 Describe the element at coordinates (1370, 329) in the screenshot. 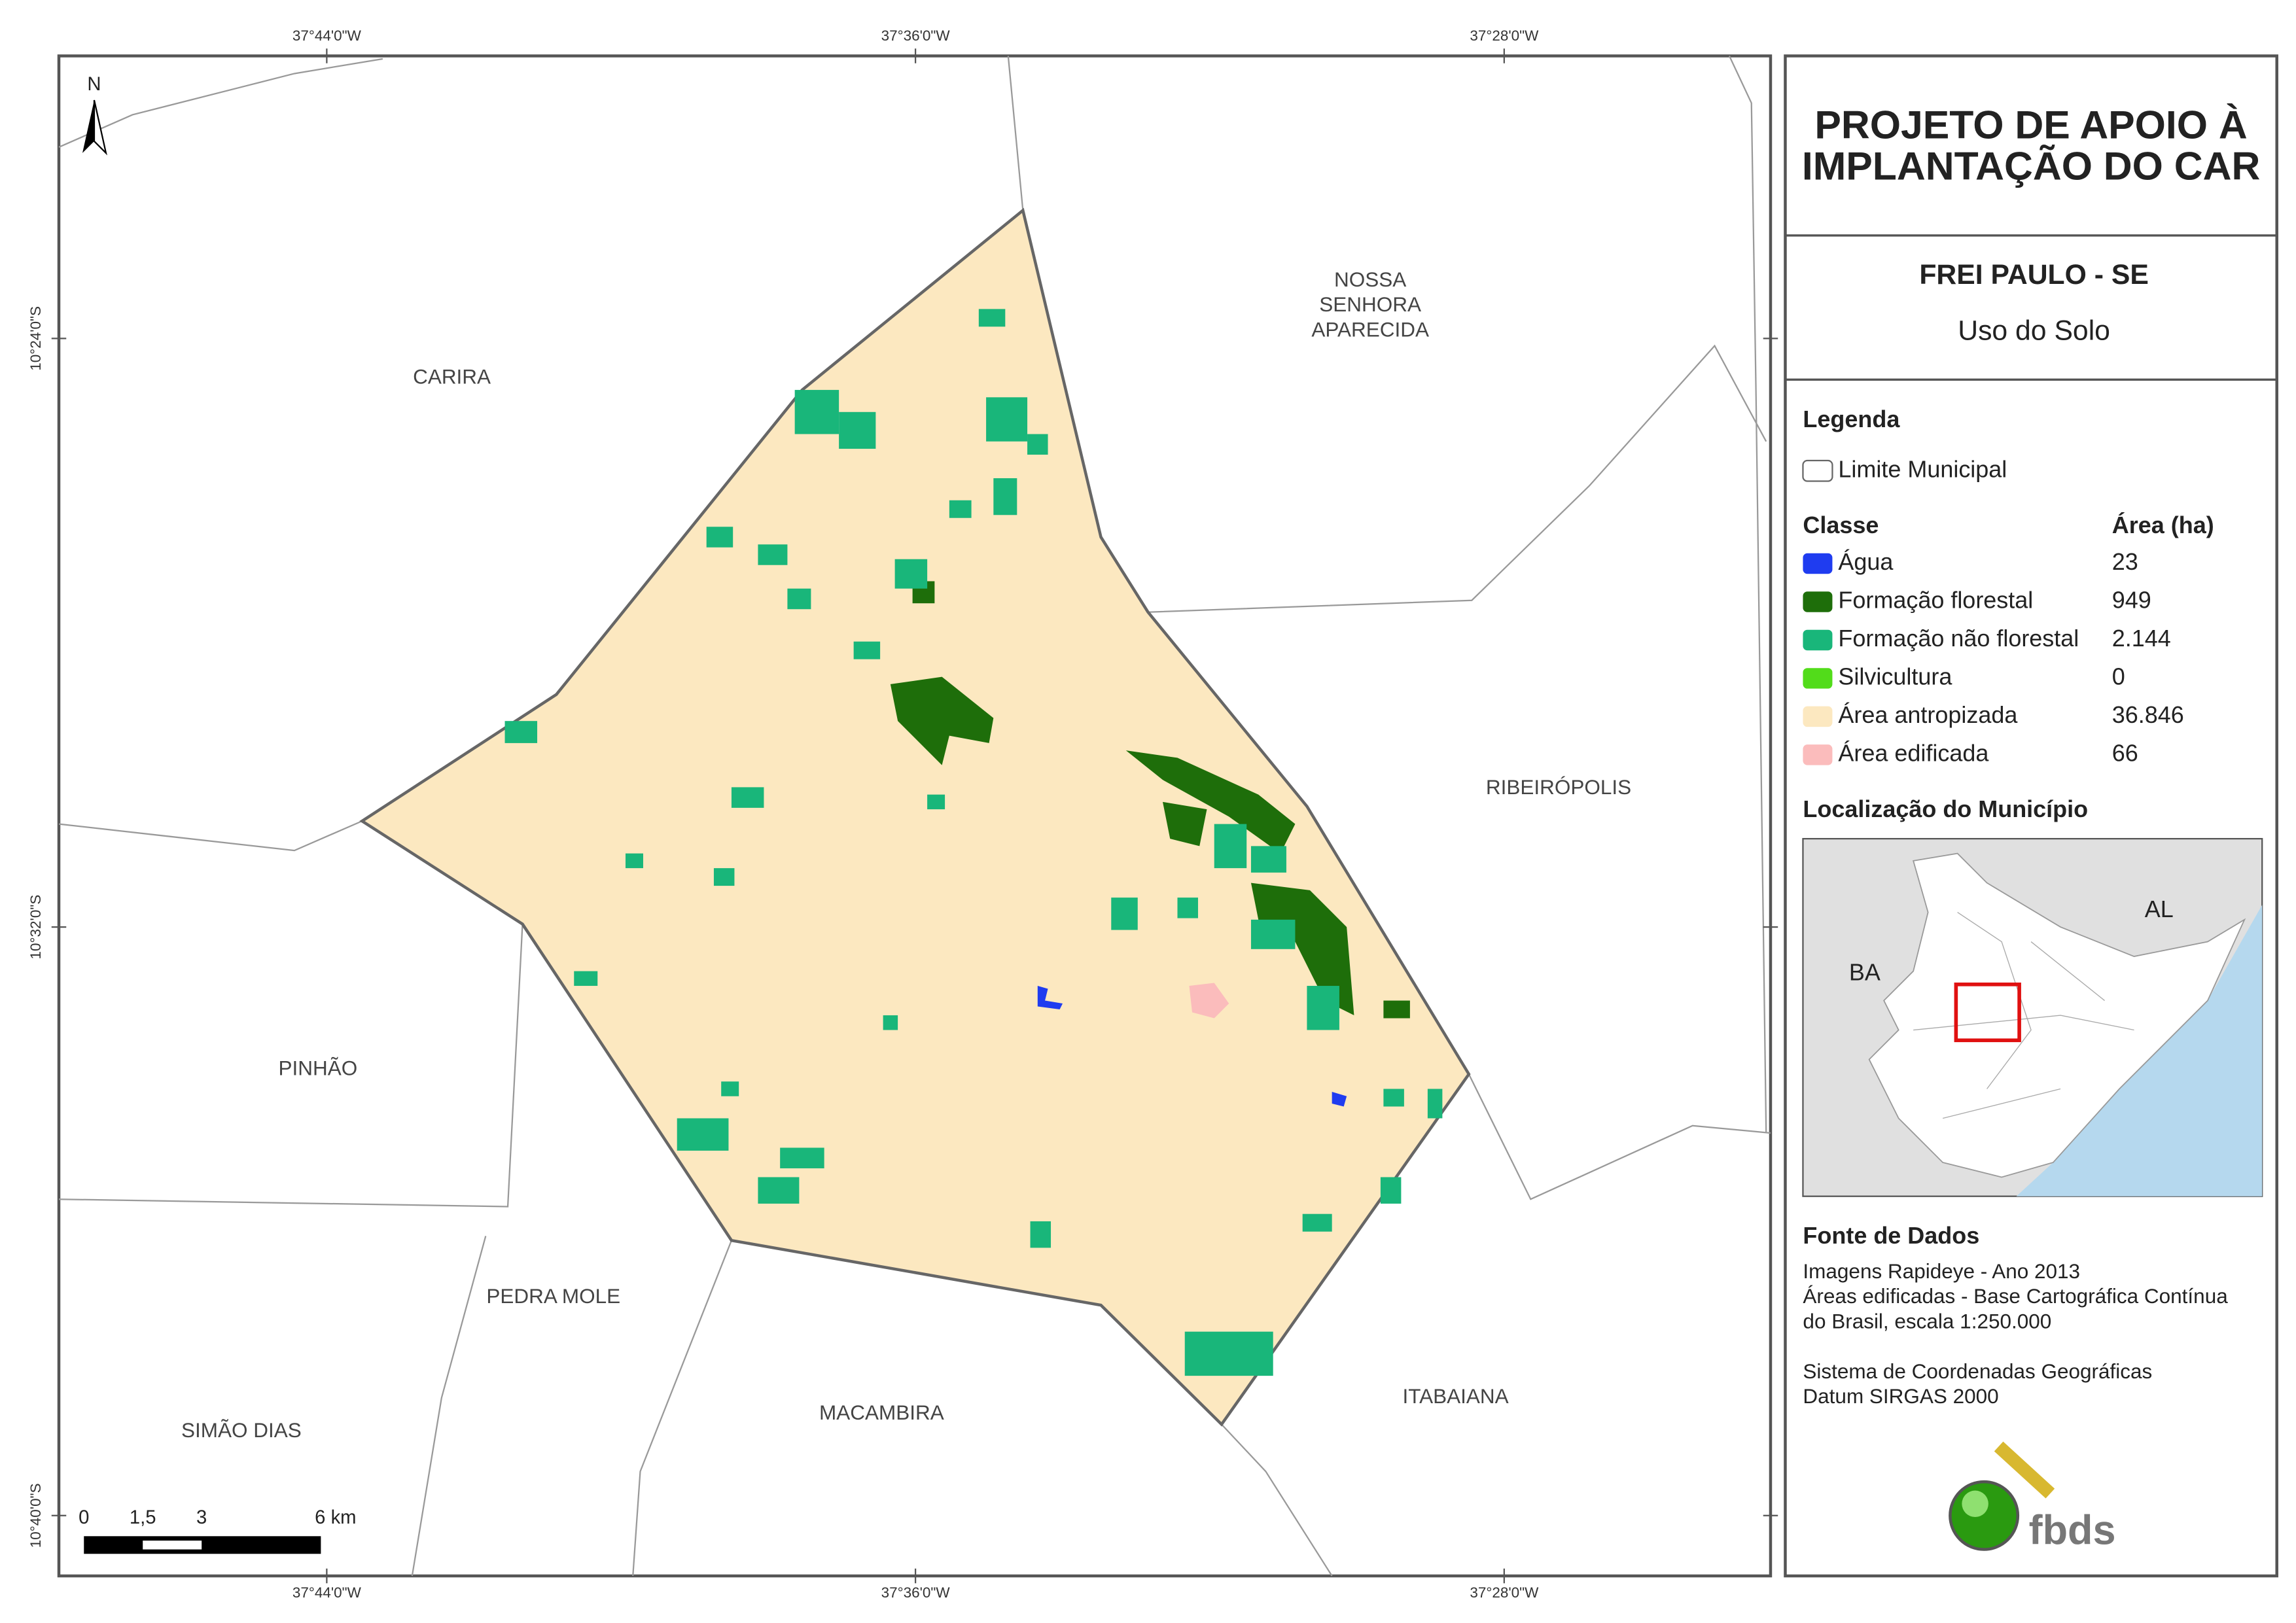

I see `place-label: APARECIDA` at that location.